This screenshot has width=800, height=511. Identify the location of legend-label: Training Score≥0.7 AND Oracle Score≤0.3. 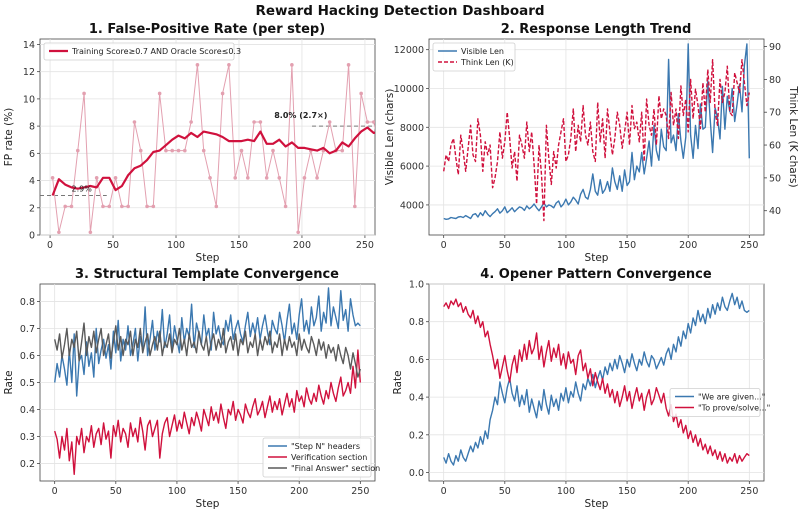
(156, 51).